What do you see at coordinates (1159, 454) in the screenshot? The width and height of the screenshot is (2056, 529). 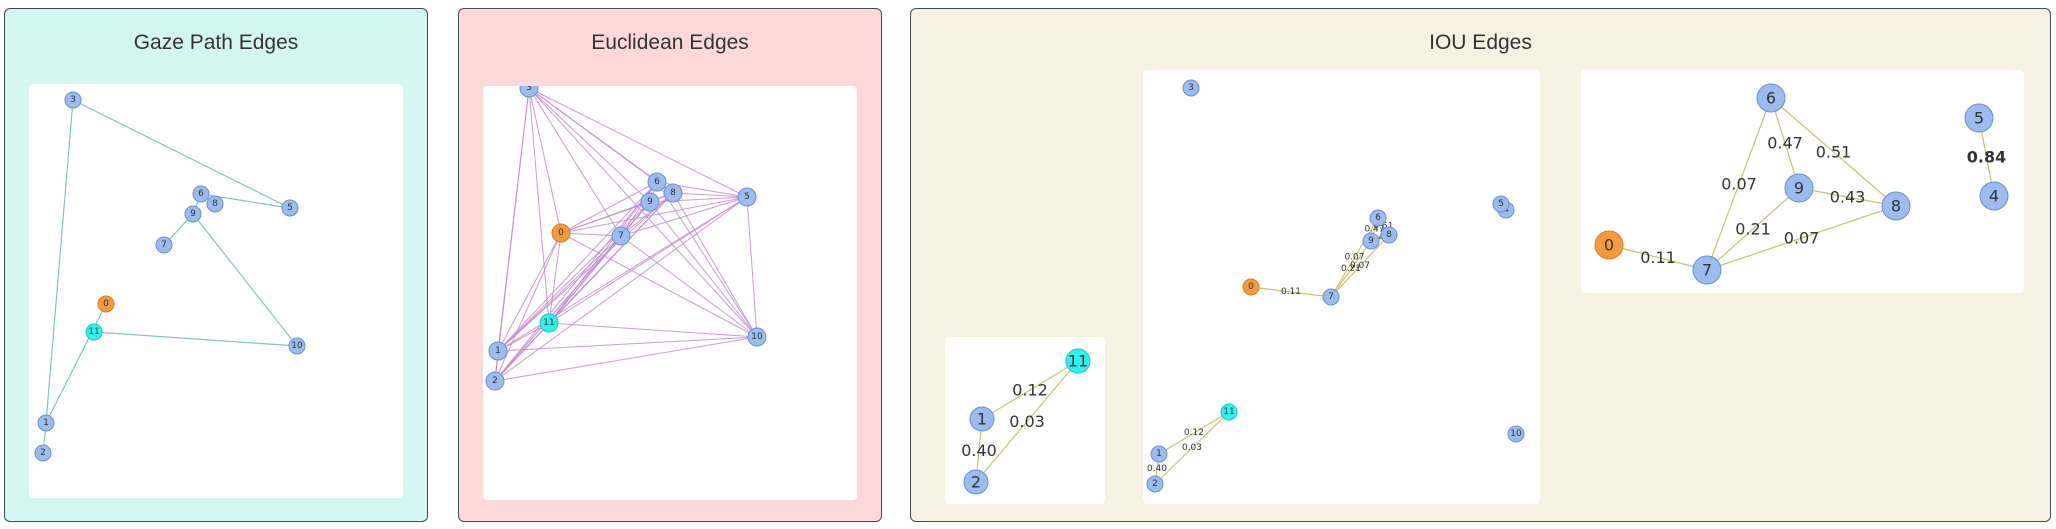 I see `node-label: 1` at bounding box center [1159, 454].